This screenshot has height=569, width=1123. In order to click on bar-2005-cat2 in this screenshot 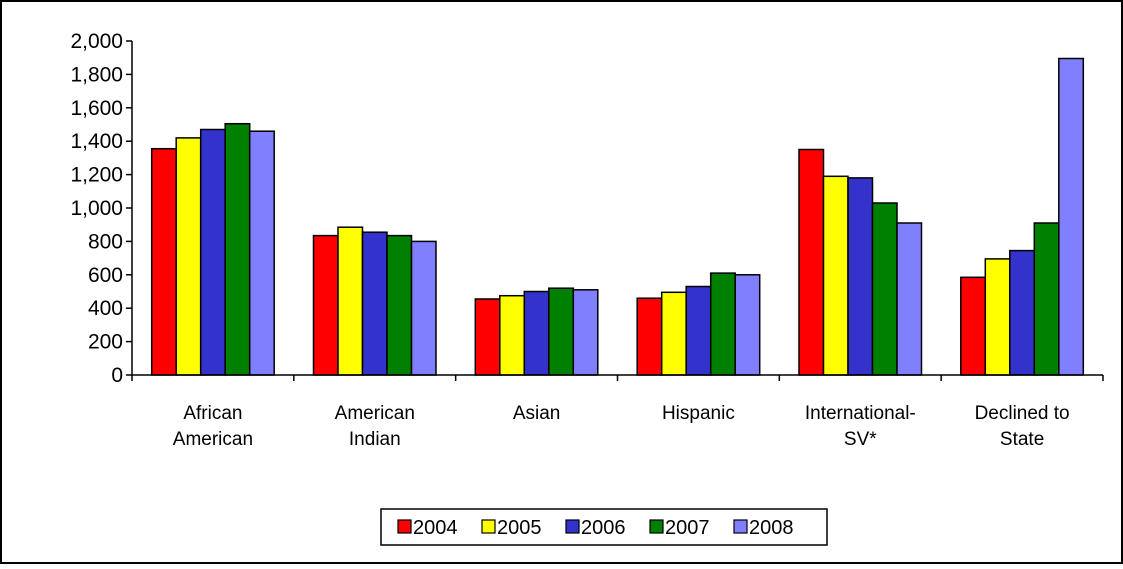, I will do `click(512, 335)`.